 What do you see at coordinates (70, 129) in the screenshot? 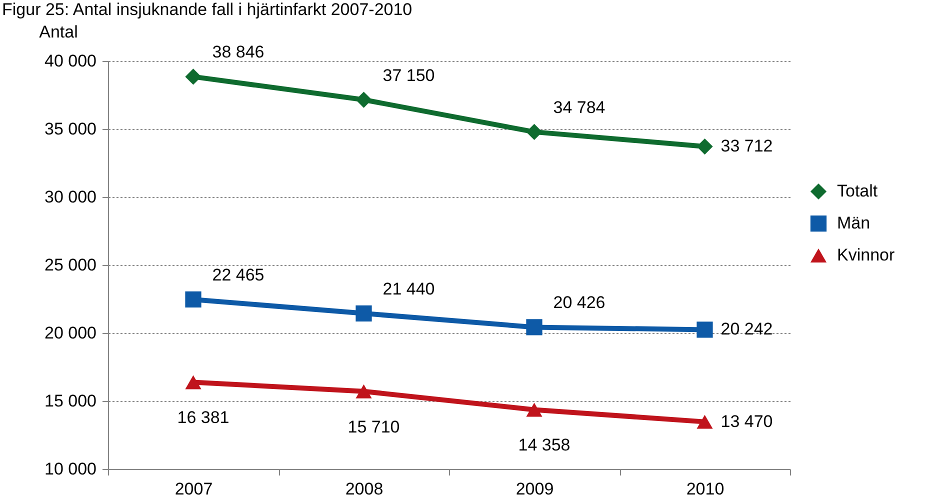
I see `y-tick-label: 35 000` at bounding box center [70, 129].